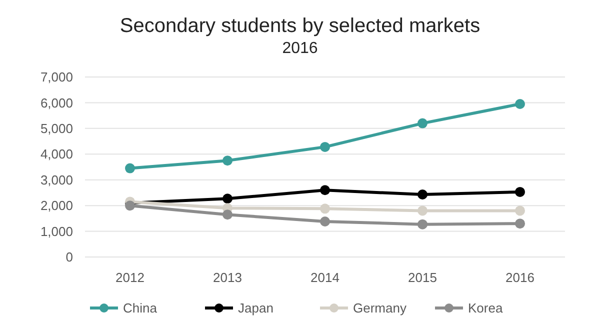 The width and height of the screenshot is (600, 332). What do you see at coordinates (486, 308) in the screenshot?
I see `legend-label: Korea` at bounding box center [486, 308].